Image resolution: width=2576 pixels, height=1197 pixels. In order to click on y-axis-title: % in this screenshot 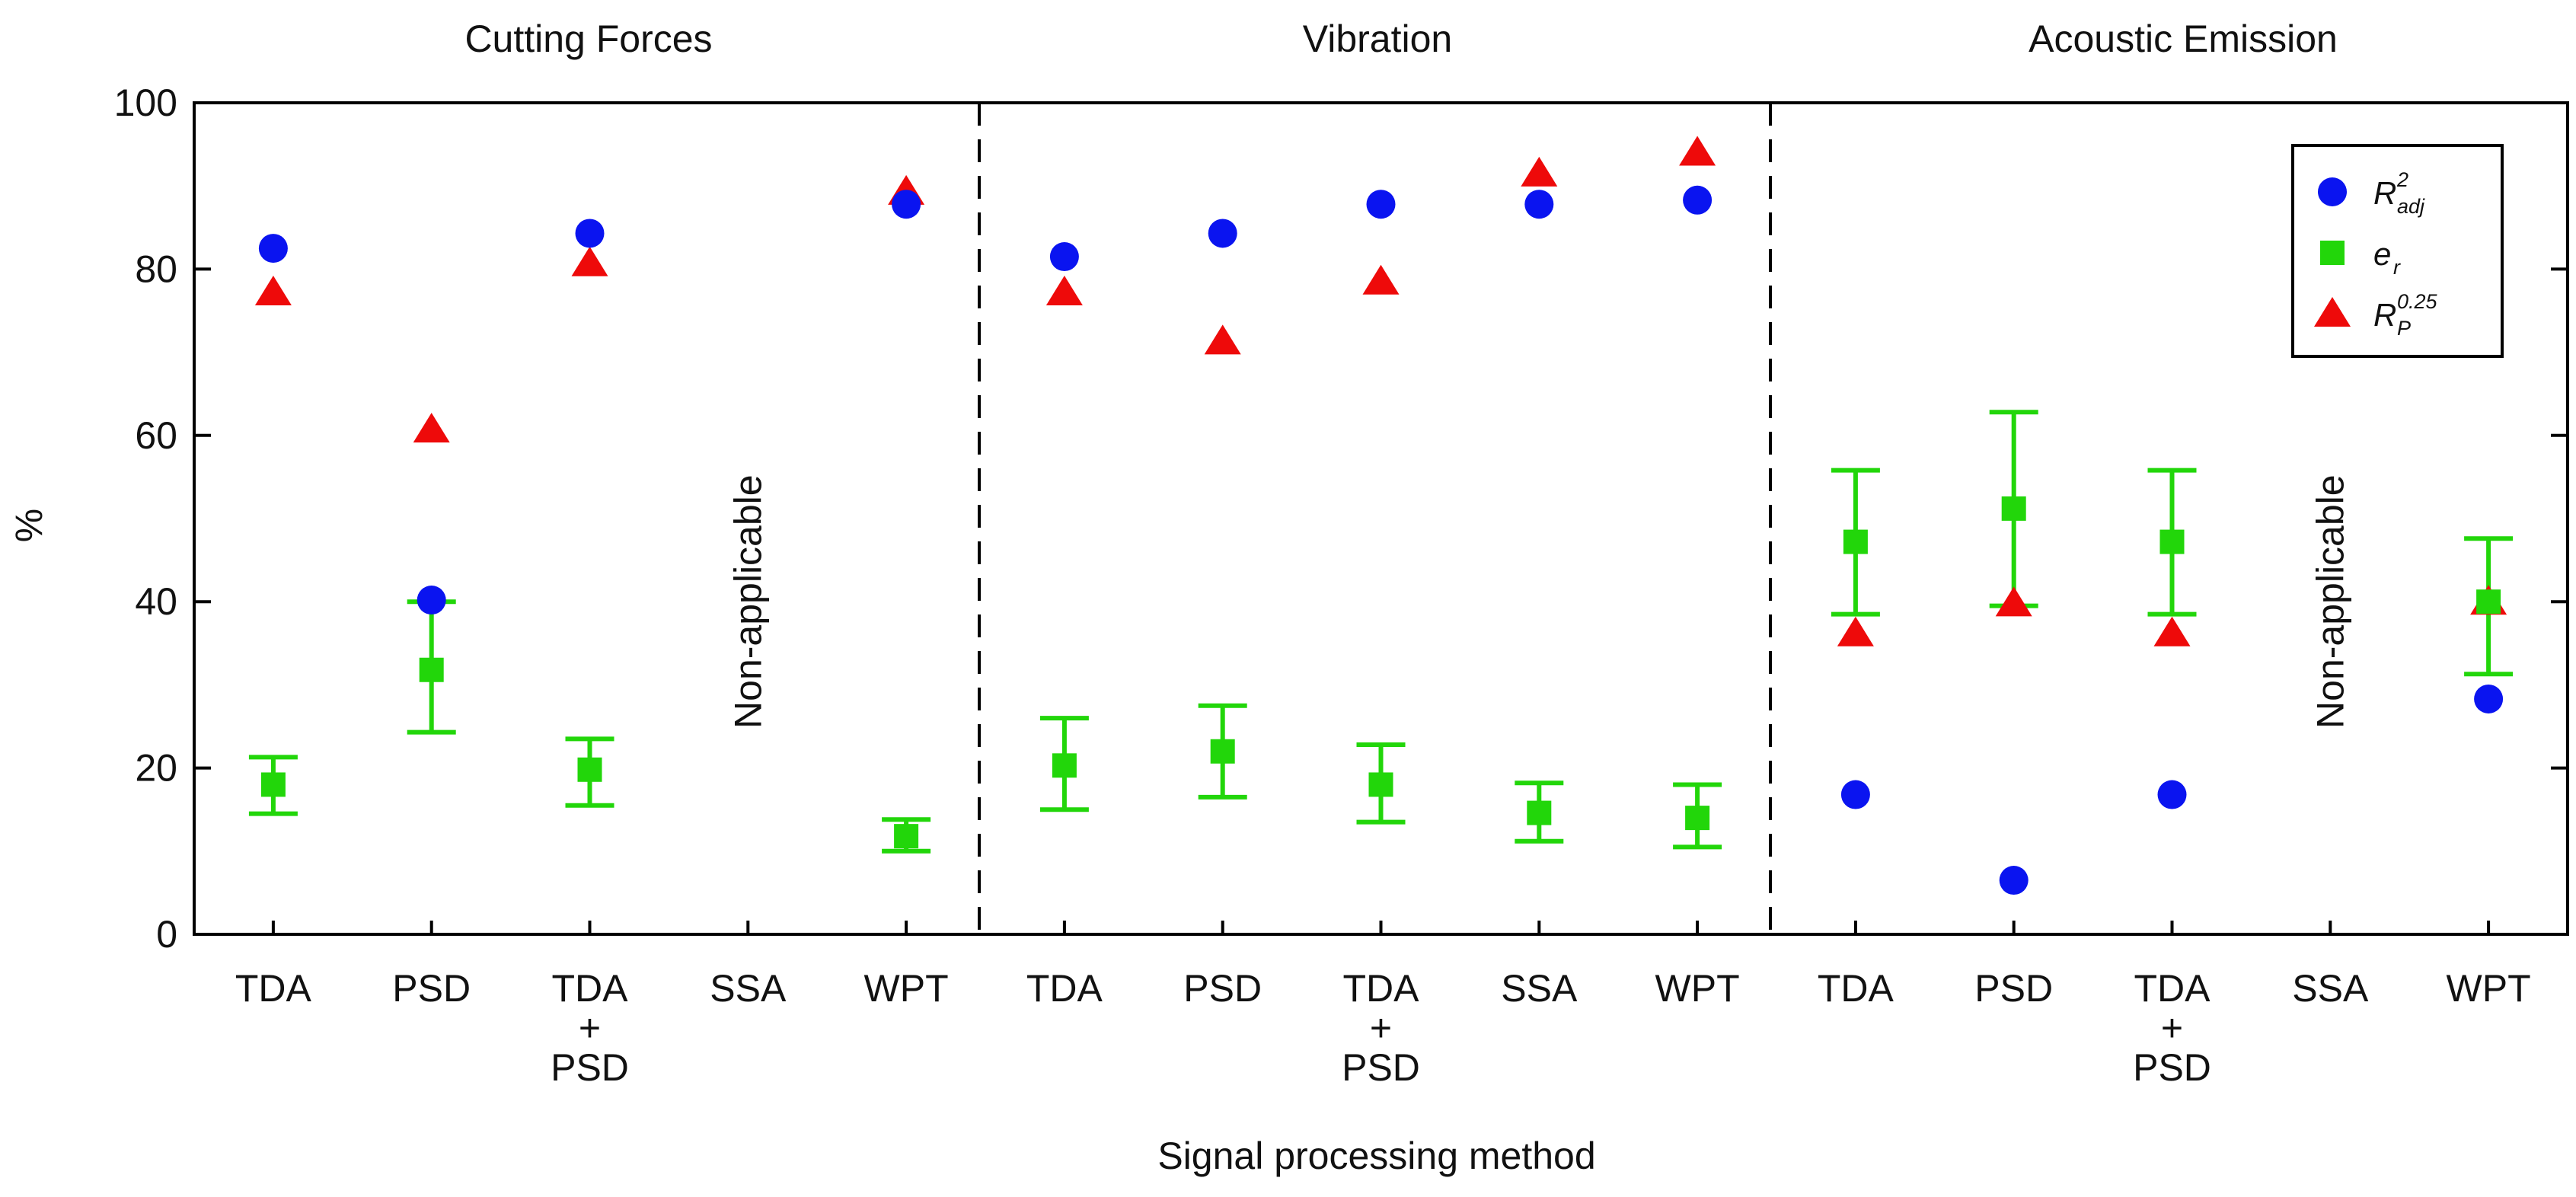, I will do `click(29, 525)`.